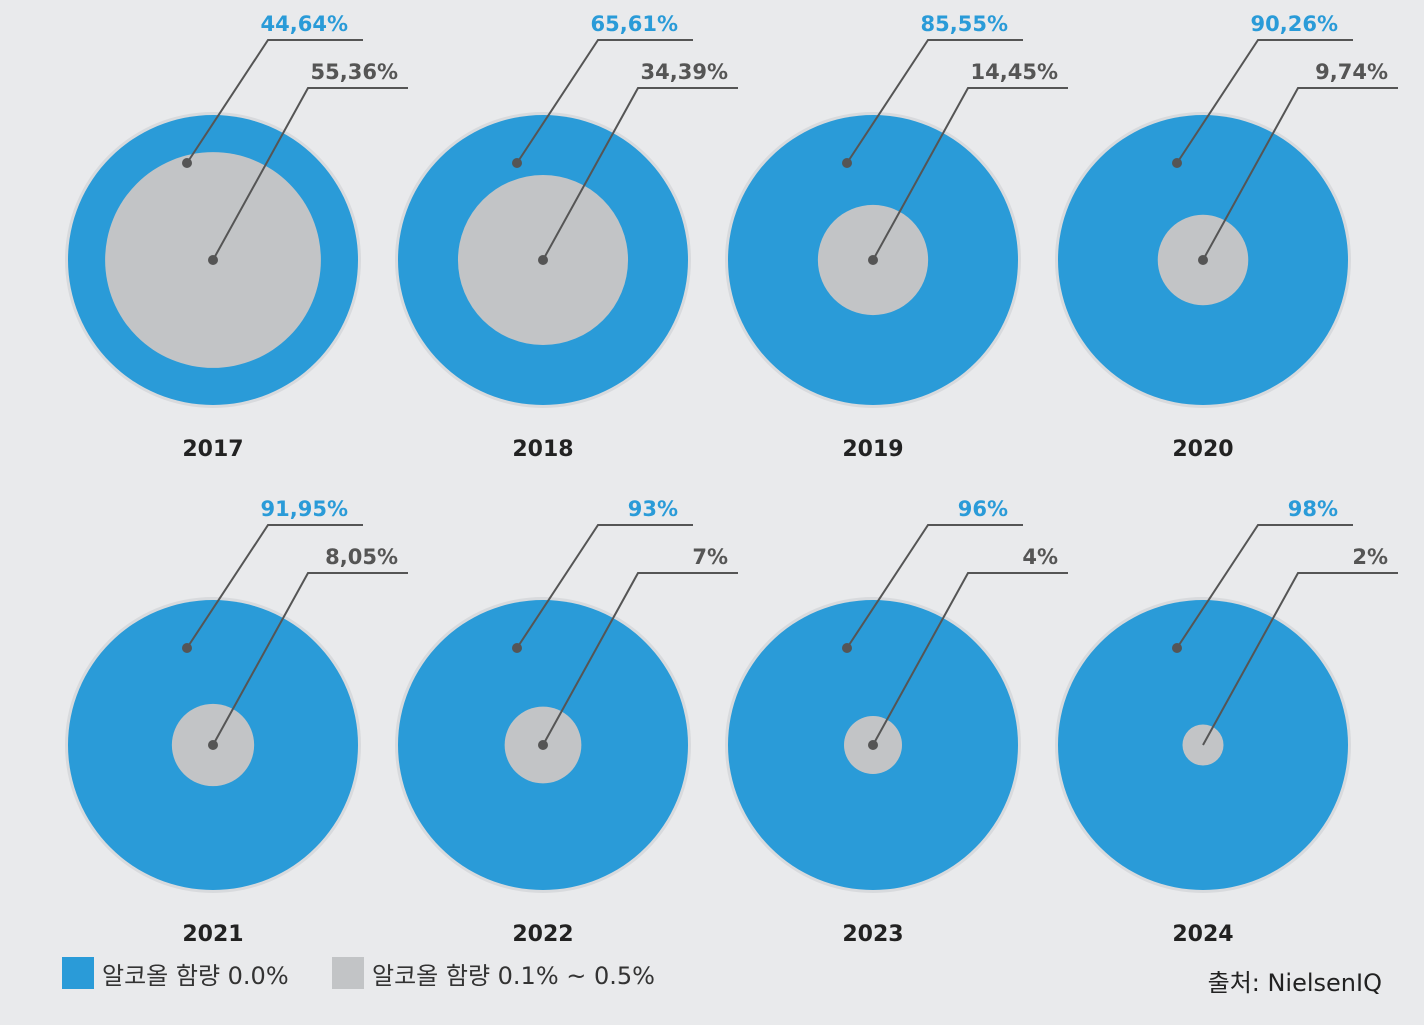 The image size is (1424, 1025). What do you see at coordinates (78, 973) in the screenshot?
I see `legend-swatch-zero` at bounding box center [78, 973].